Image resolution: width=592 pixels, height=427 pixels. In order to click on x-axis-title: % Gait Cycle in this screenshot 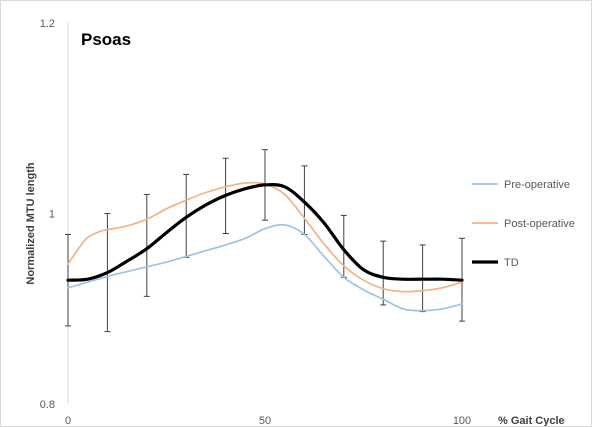, I will do `click(531, 420)`.